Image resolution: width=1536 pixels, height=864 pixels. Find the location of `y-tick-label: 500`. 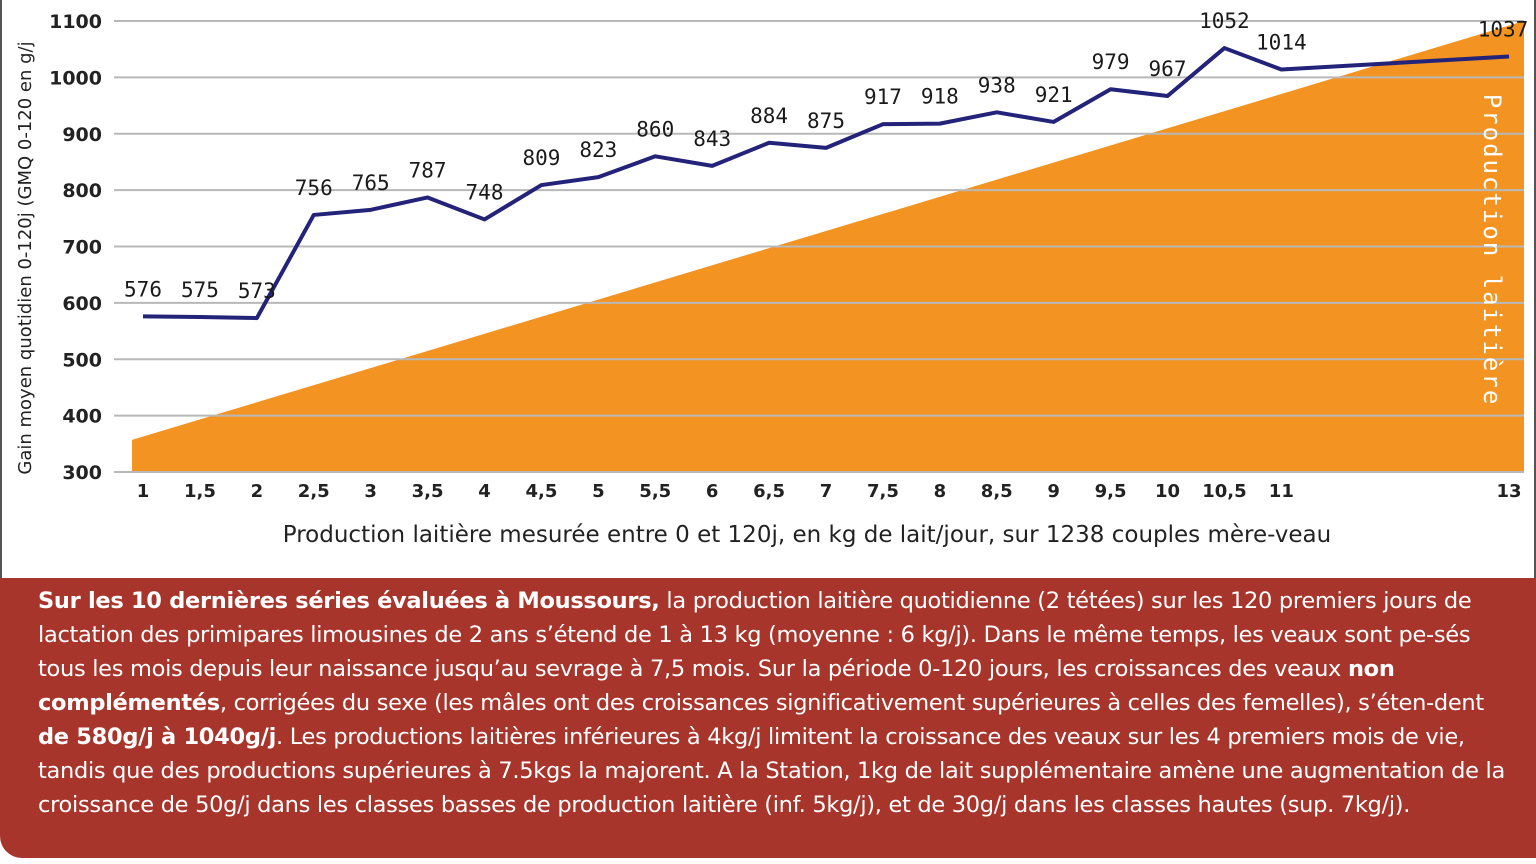

y-tick-label: 500 is located at coordinates (82, 360).